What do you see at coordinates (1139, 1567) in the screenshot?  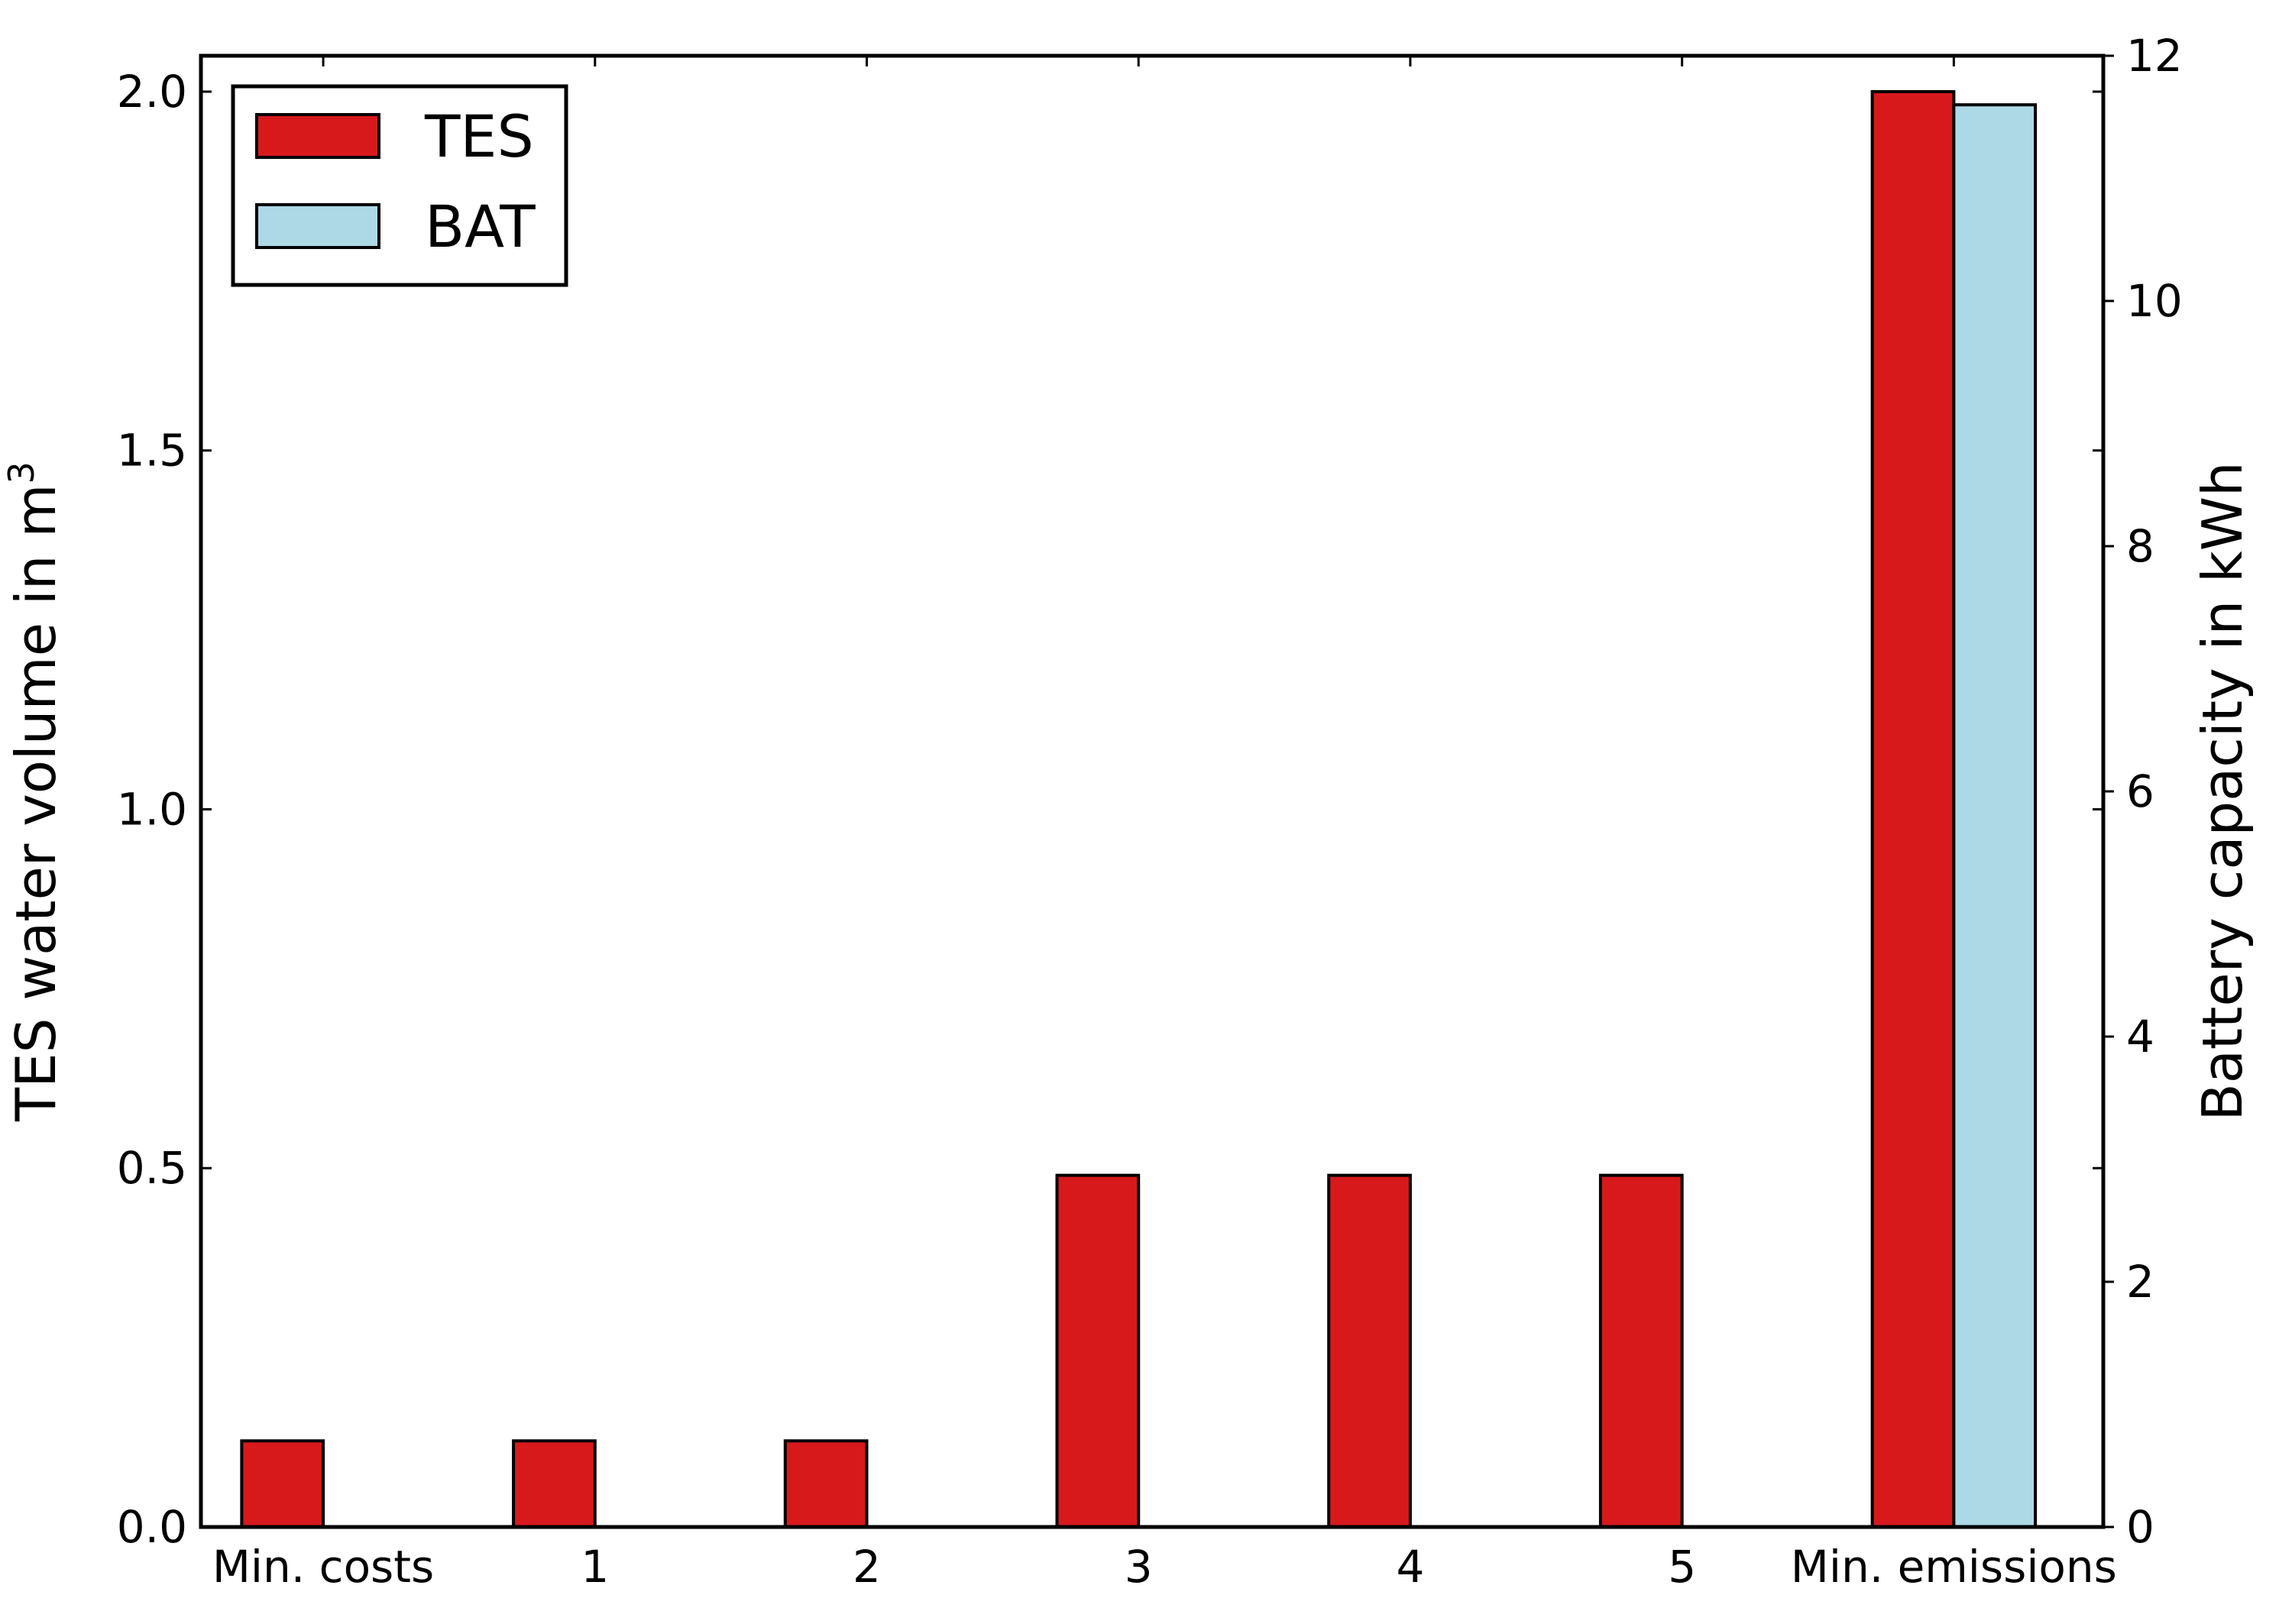 I see `x-tick-label: 3` at bounding box center [1139, 1567].